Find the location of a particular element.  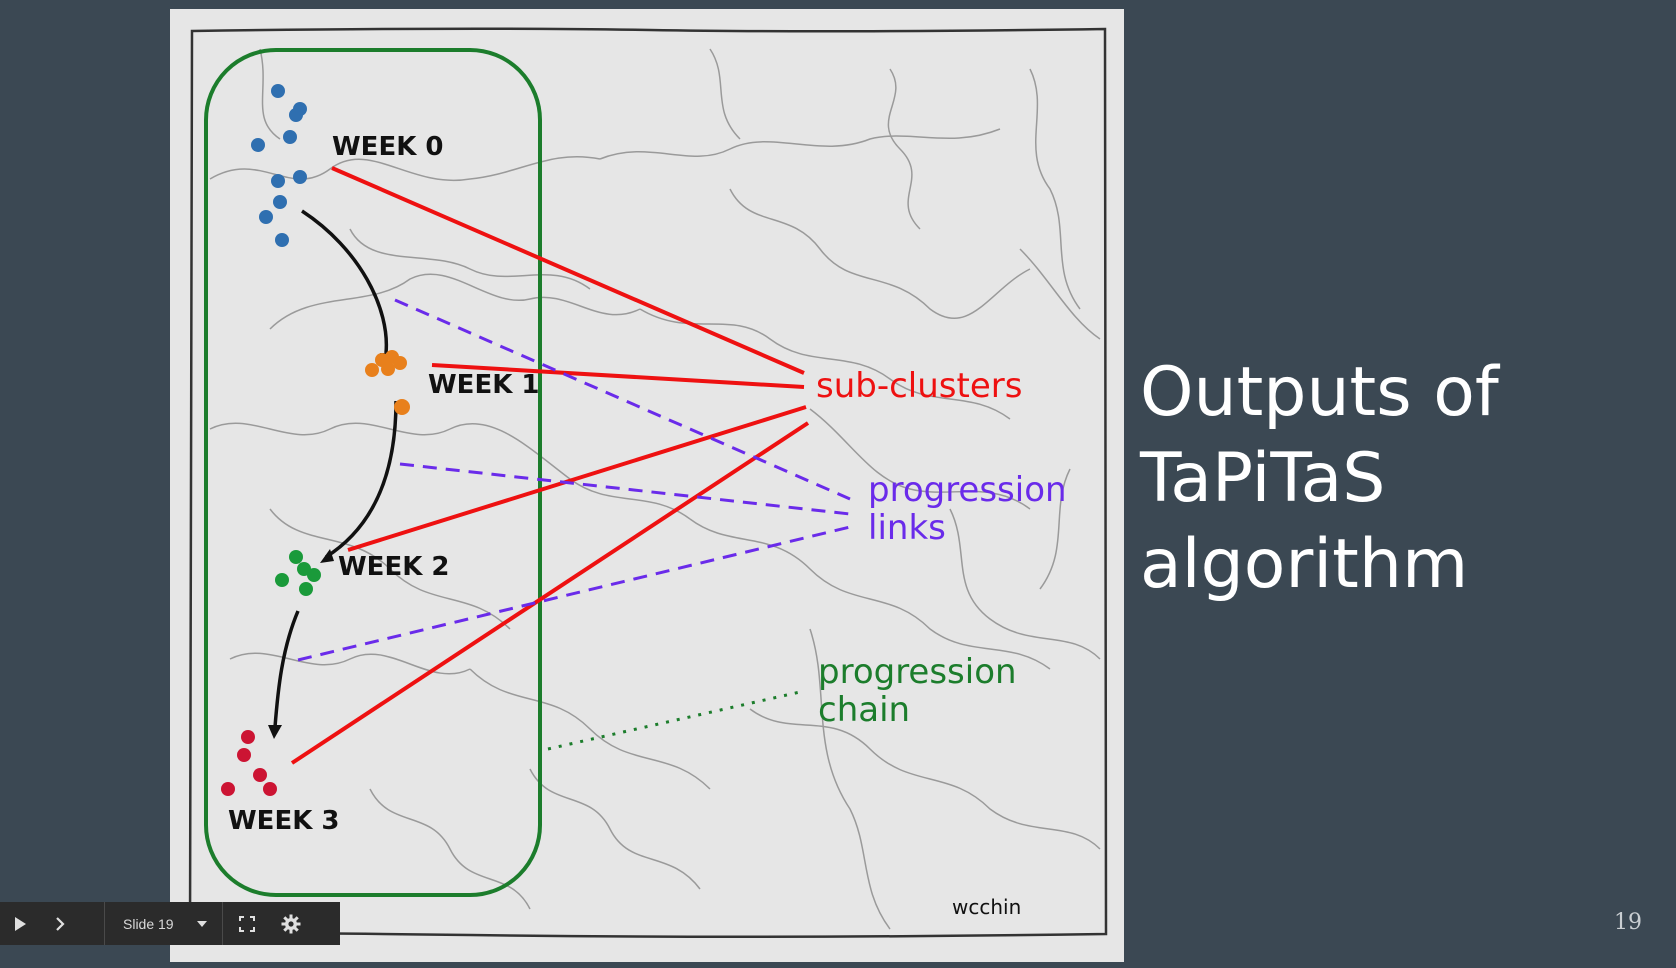

next-slide-button is located at coordinates (60, 923).